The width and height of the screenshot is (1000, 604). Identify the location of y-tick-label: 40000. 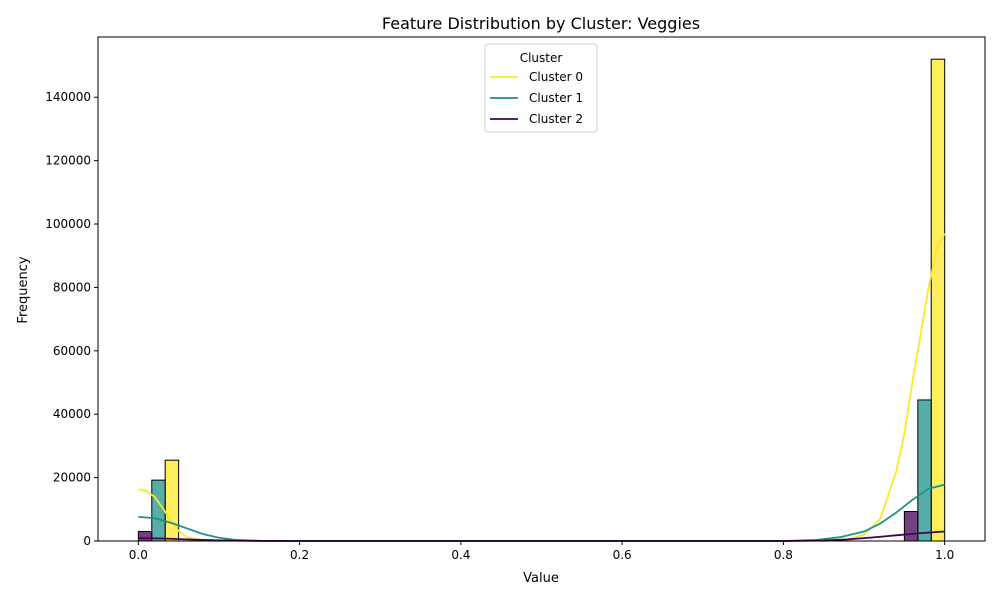
(72, 414).